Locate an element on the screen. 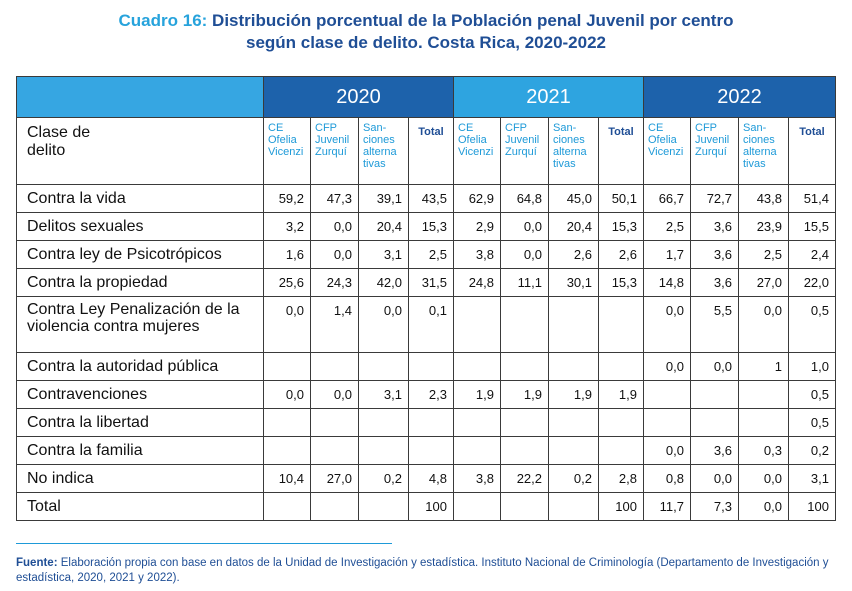 The width and height of the screenshot is (852, 591). table-row: Total 100 100 11,7 7,3 0,0 100 is located at coordinates (426, 506).